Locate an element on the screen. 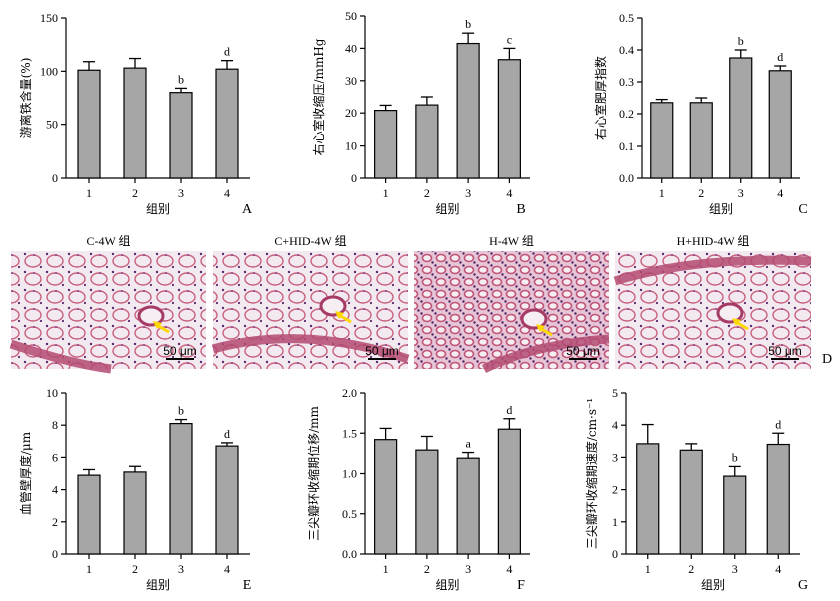  y-tick-label: 0.1 is located at coordinates (626, 146).